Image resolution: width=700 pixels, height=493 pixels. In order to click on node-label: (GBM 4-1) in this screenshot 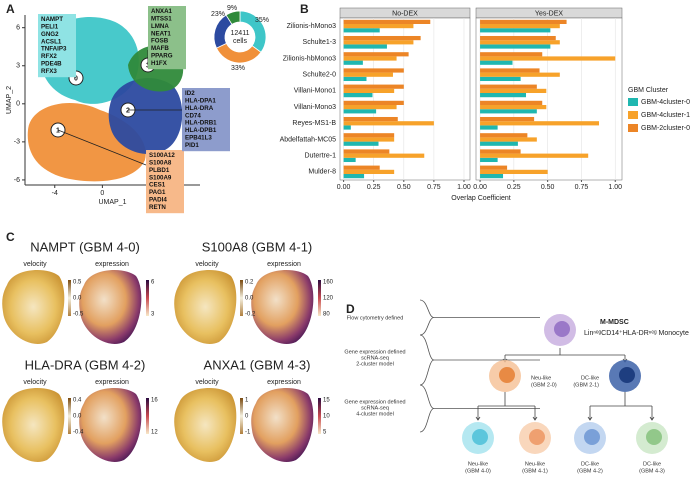, I will do `click(535, 471)`.